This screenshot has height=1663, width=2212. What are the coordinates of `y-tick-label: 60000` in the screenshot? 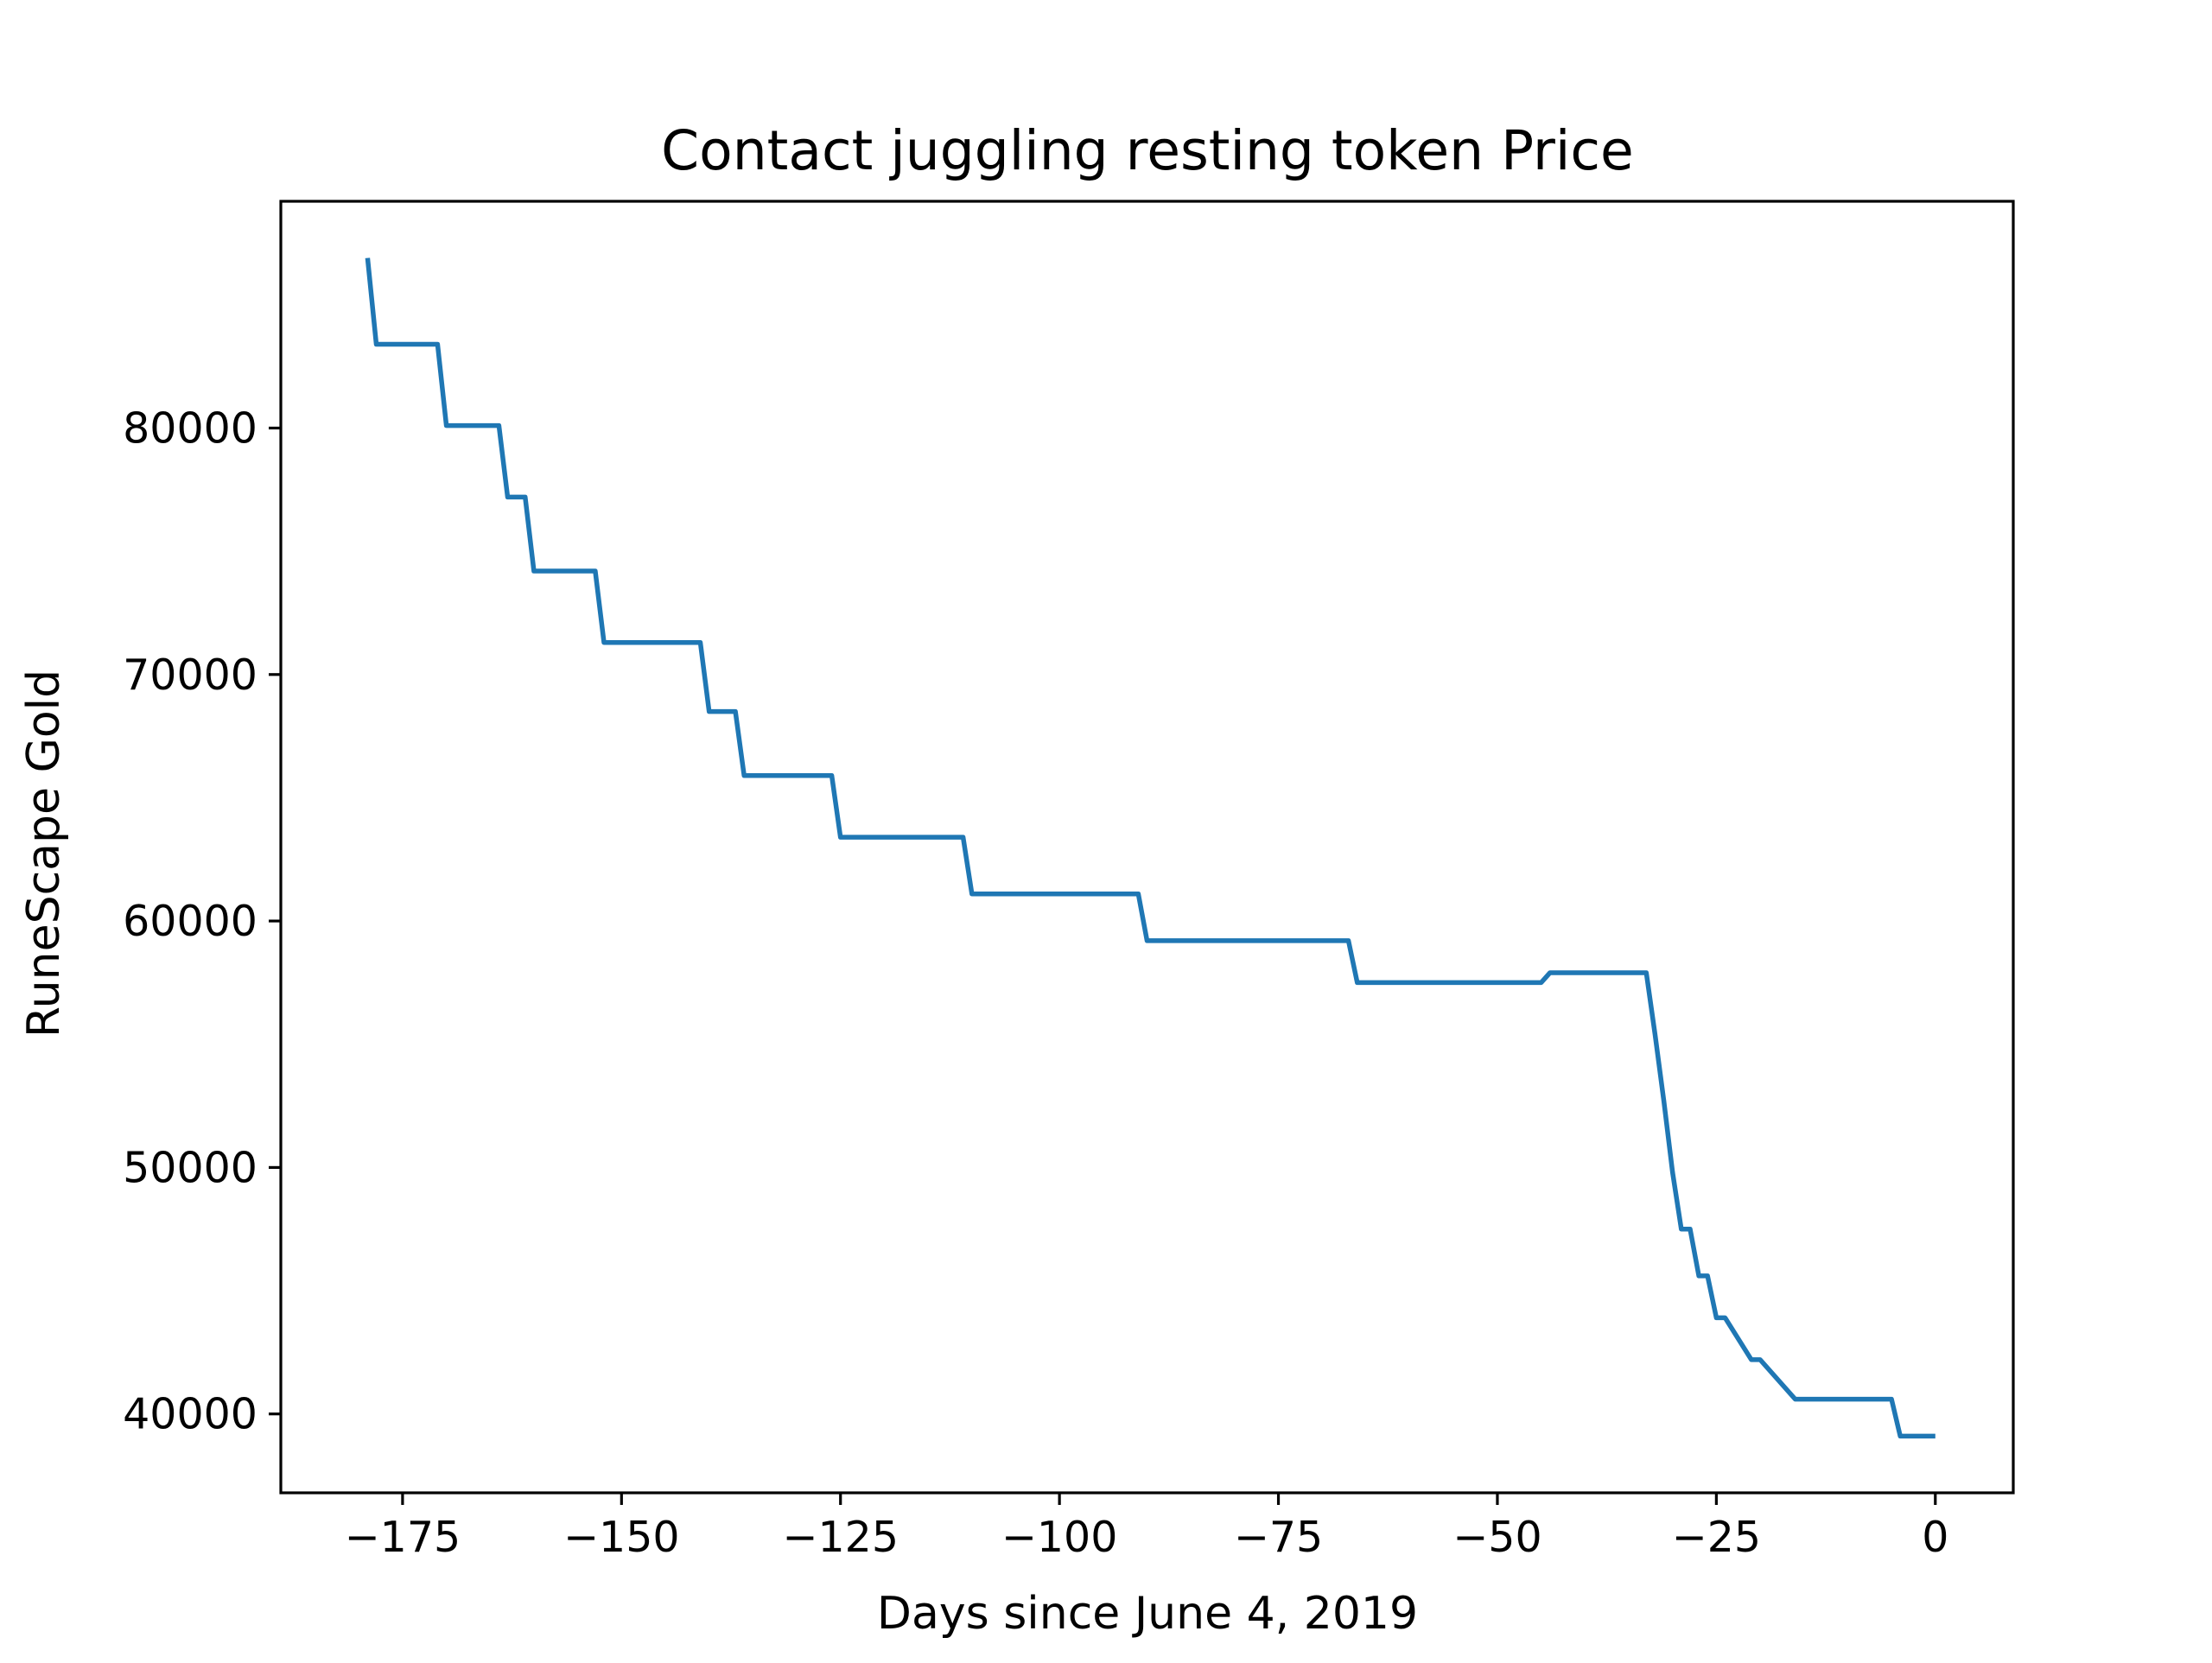 It's located at (190, 921).